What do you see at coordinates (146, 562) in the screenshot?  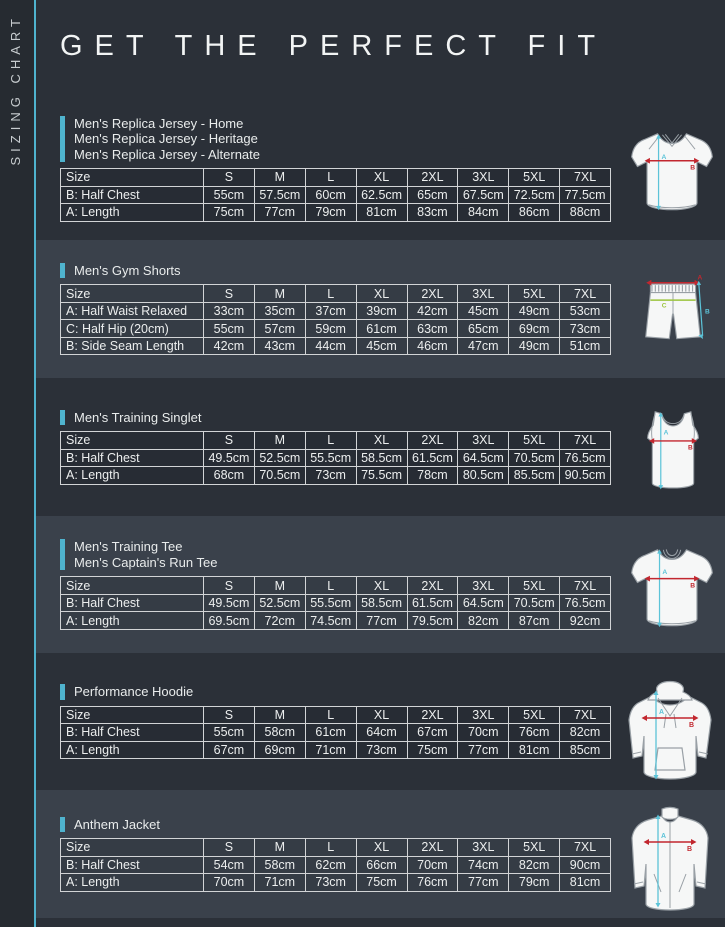 I see `product-name: Men's Captain's Run Tee` at bounding box center [146, 562].